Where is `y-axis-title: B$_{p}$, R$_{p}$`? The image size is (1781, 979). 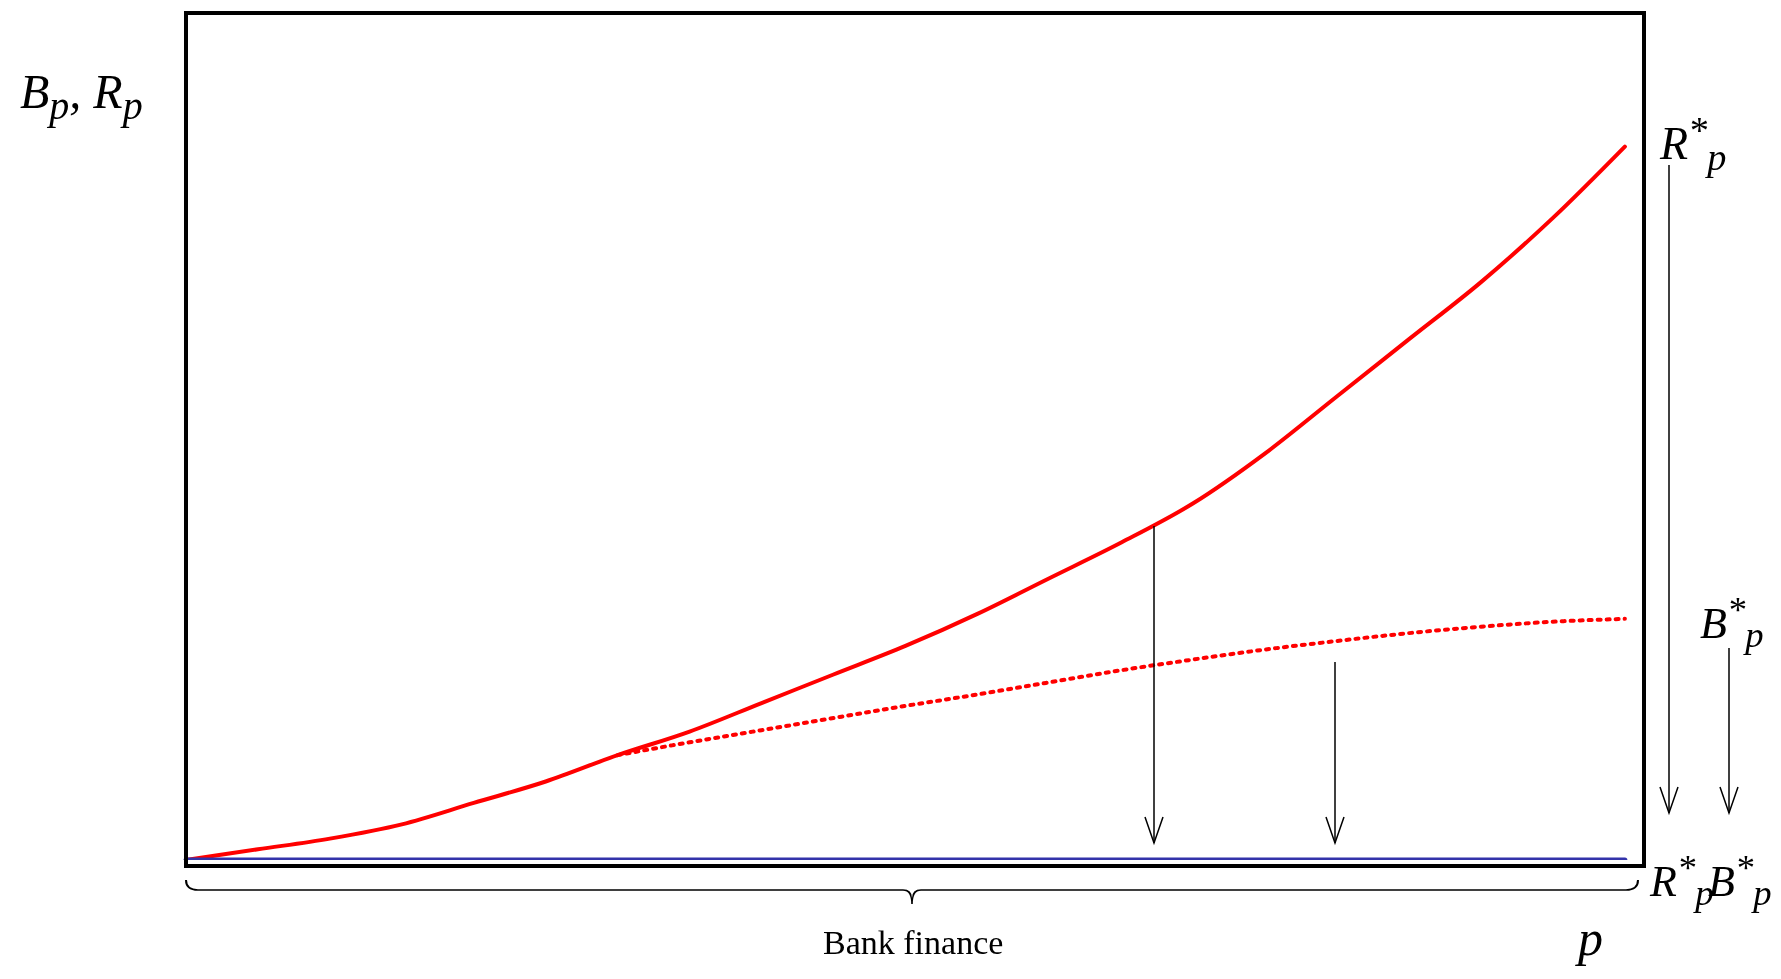
y-axis-title: B$_{p}$, R$_{p}$ is located at coordinates (81, 97).